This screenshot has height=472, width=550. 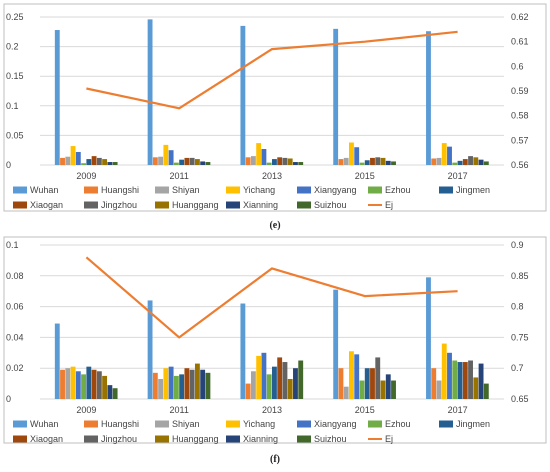 What do you see at coordinates (15, 368) in the screenshot?
I see `y-tick-label: 0.02` at bounding box center [15, 368].